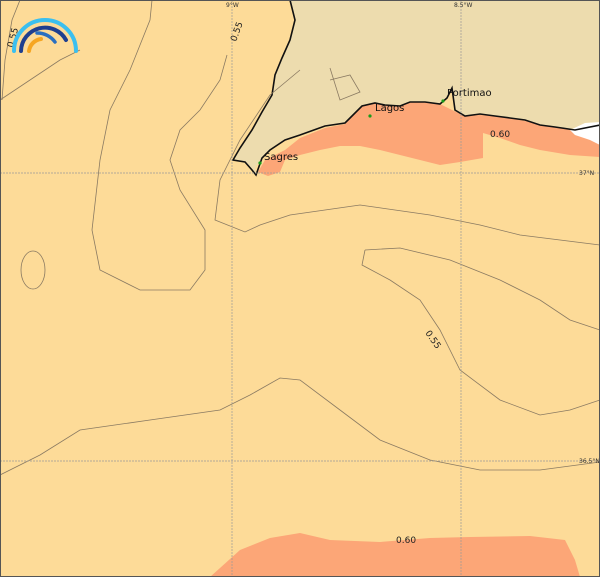 The height and width of the screenshot is (577, 600). Describe the element at coordinates (443, 101) in the screenshot. I see `city-dot-portimao` at that location.